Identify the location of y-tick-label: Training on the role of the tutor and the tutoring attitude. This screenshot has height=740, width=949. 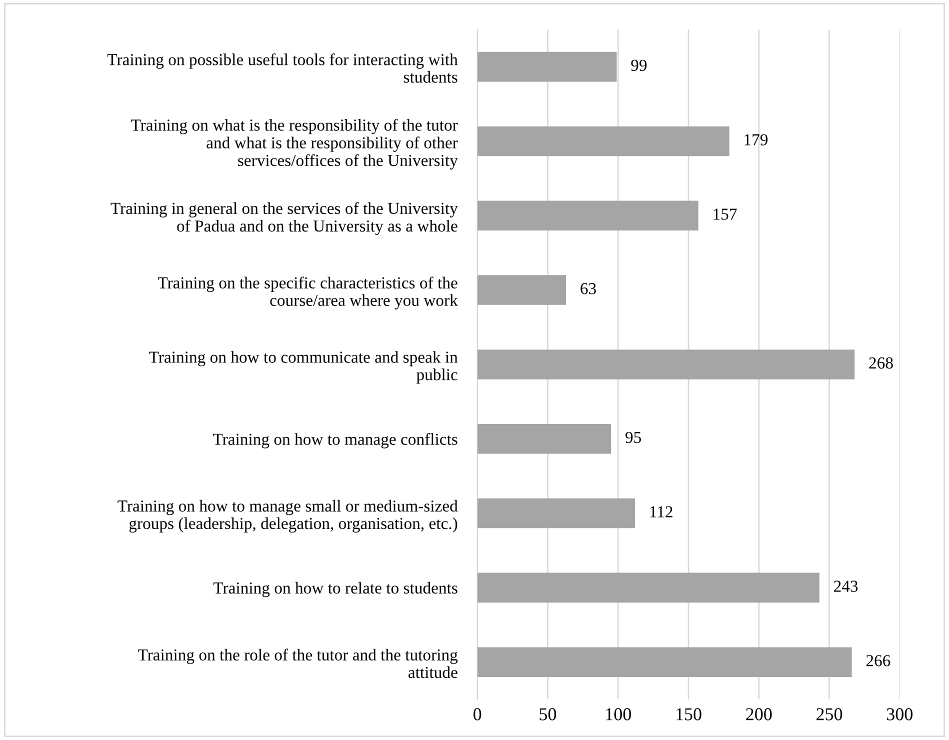
(298, 663).